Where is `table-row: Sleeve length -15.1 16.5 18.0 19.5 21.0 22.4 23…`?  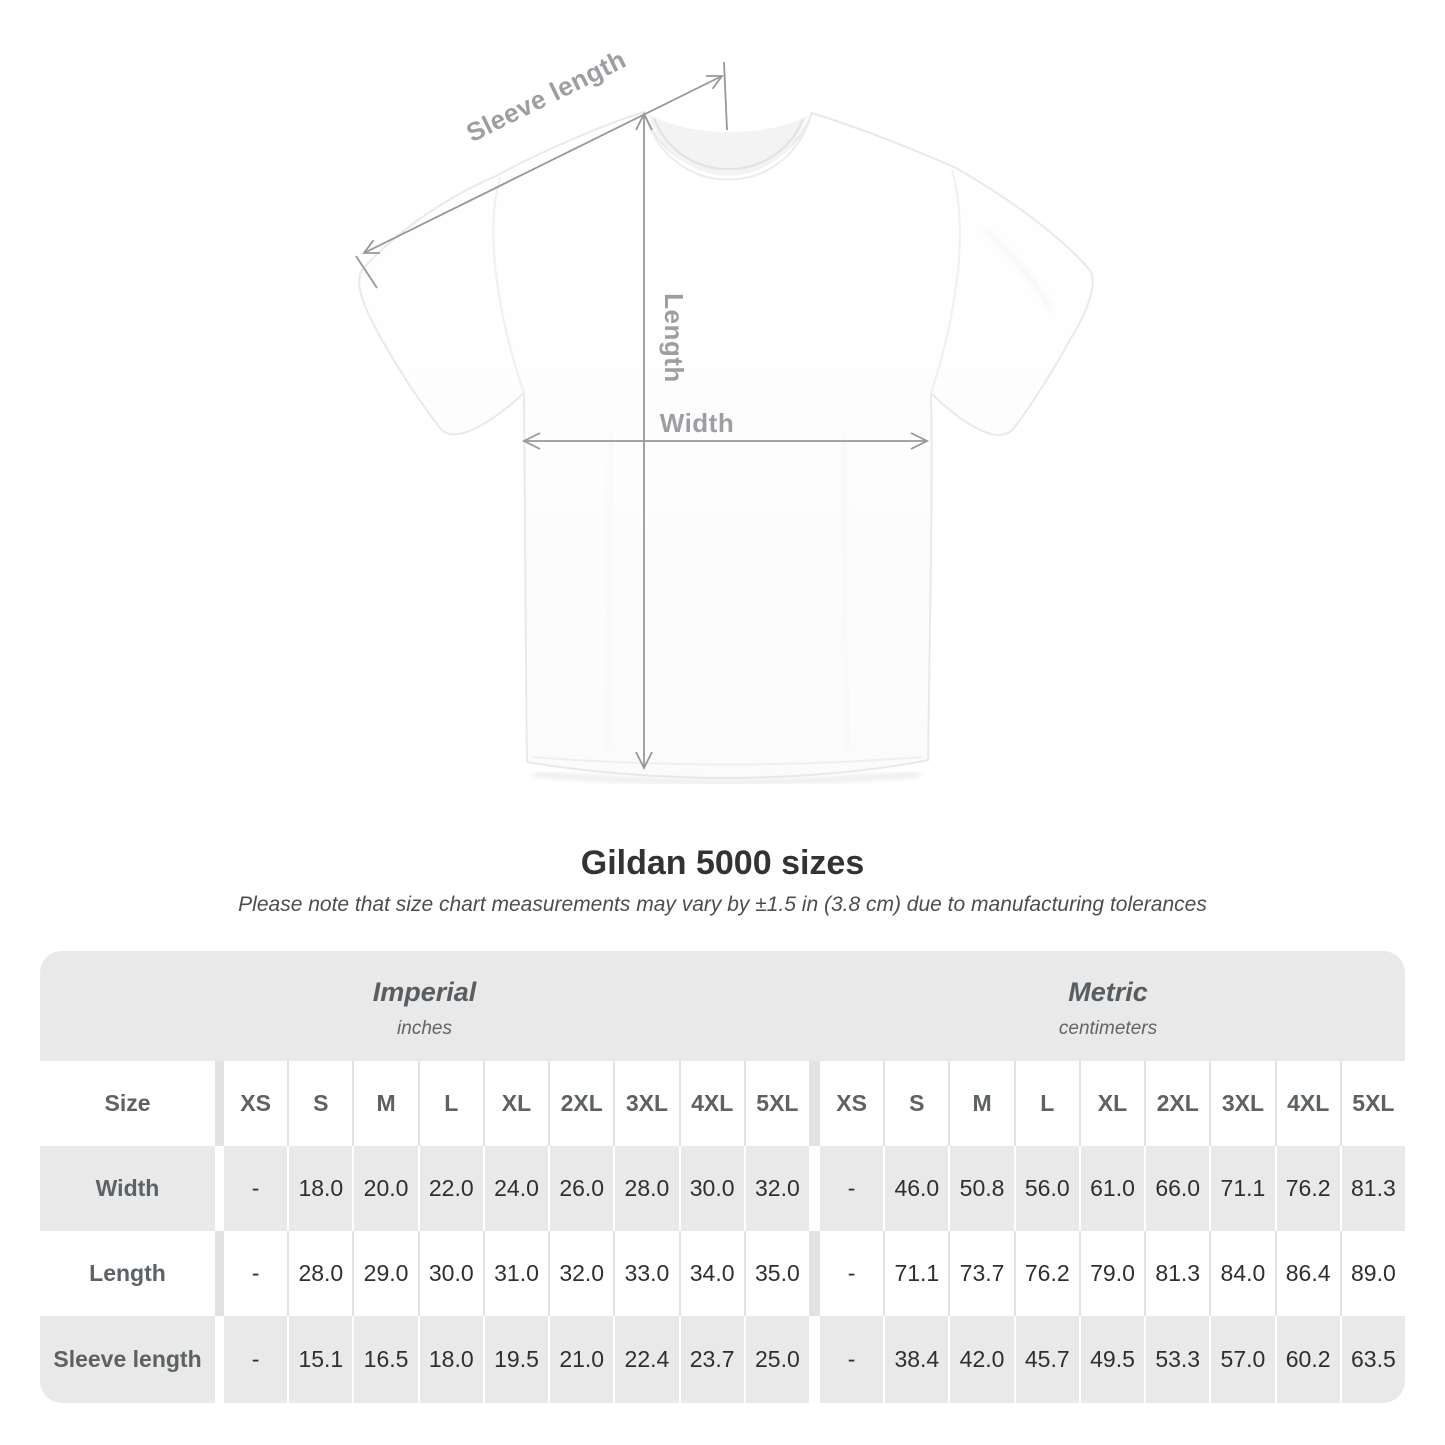
table-row: Sleeve length -15.1 16.5 18.0 19.5 21.0 22.4 23… is located at coordinates (722, 1359).